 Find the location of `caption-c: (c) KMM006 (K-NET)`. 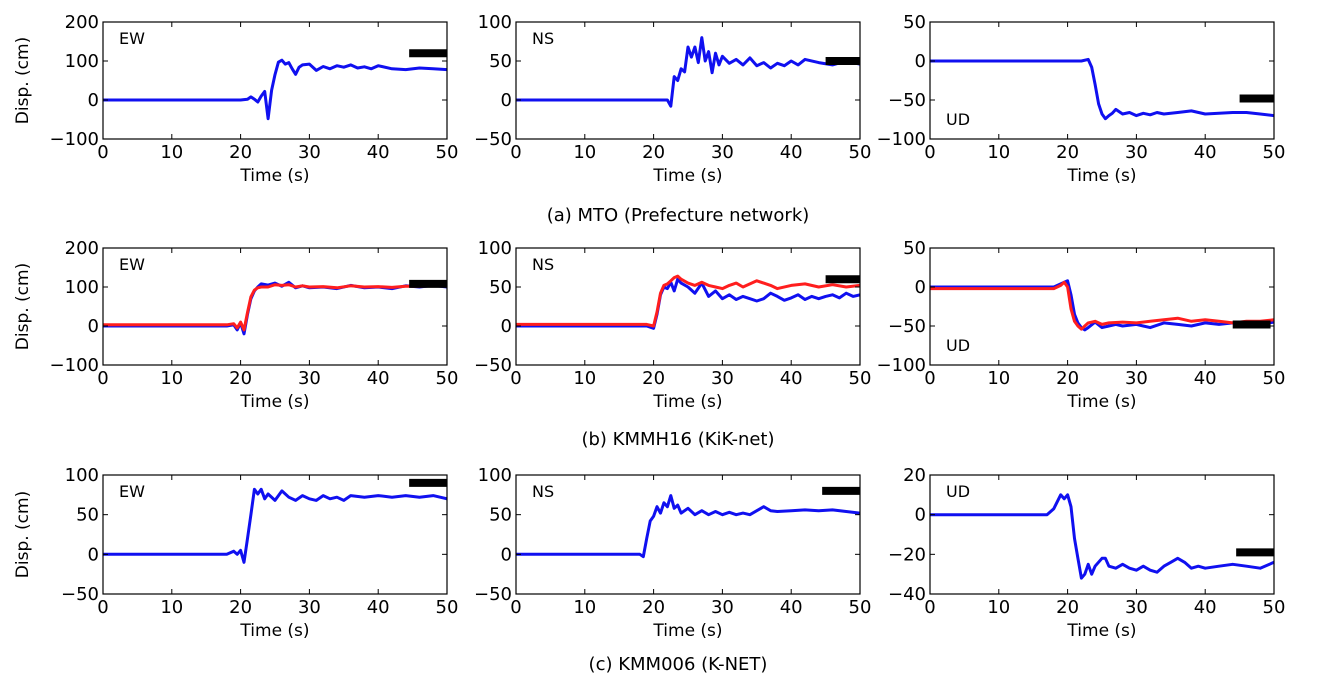

caption-c: (c) KMM006 (K-NET) is located at coordinates (678, 664).